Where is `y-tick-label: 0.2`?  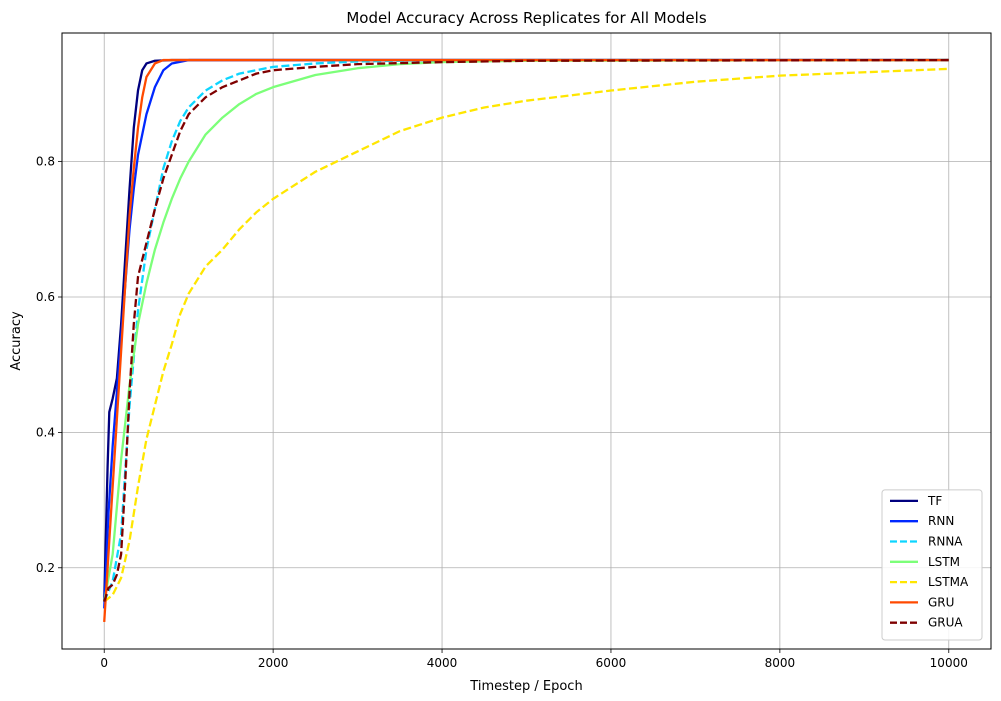 y-tick-label: 0.2 is located at coordinates (45, 568).